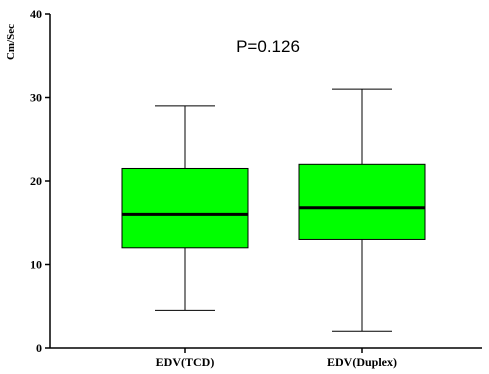 The width and height of the screenshot is (489, 374). Describe the element at coordinates (39, 348) in the screenshot. I see `y-tick-label: 0` at that location.